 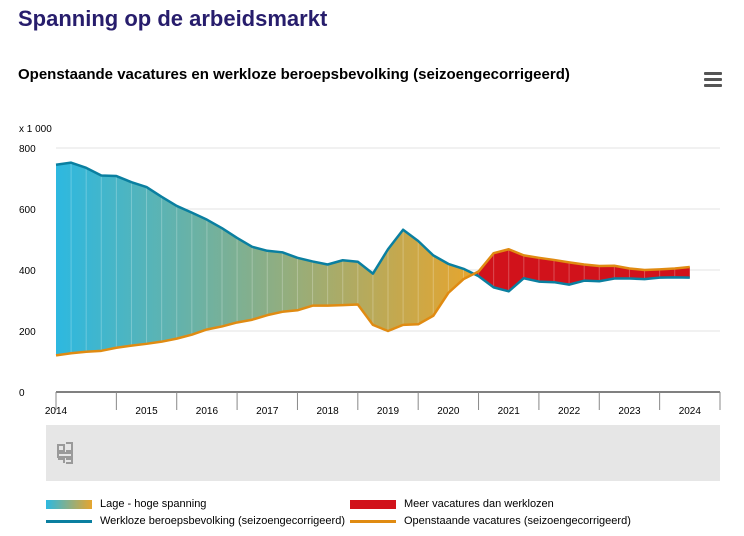 What do you see at coordinates (629, 411) in the screenshot?
I see `x-tick-label: 2023` at bounding box center [629, 411].